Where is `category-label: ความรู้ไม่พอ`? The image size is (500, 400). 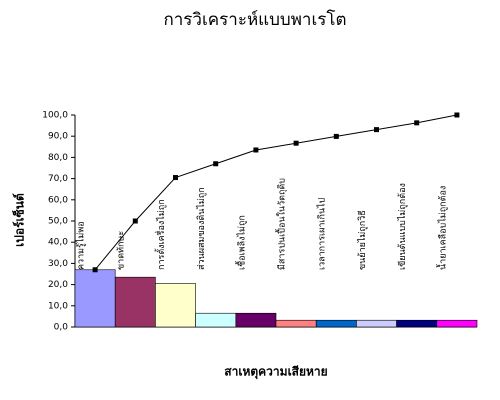
category-label: ความรู้ไม่พอ is located at coordinates (81, 245).